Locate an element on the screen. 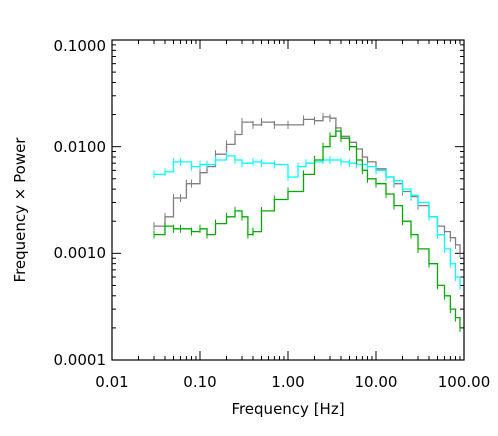  x-tick-label: 1.00 is located at coordinates (287, 382).